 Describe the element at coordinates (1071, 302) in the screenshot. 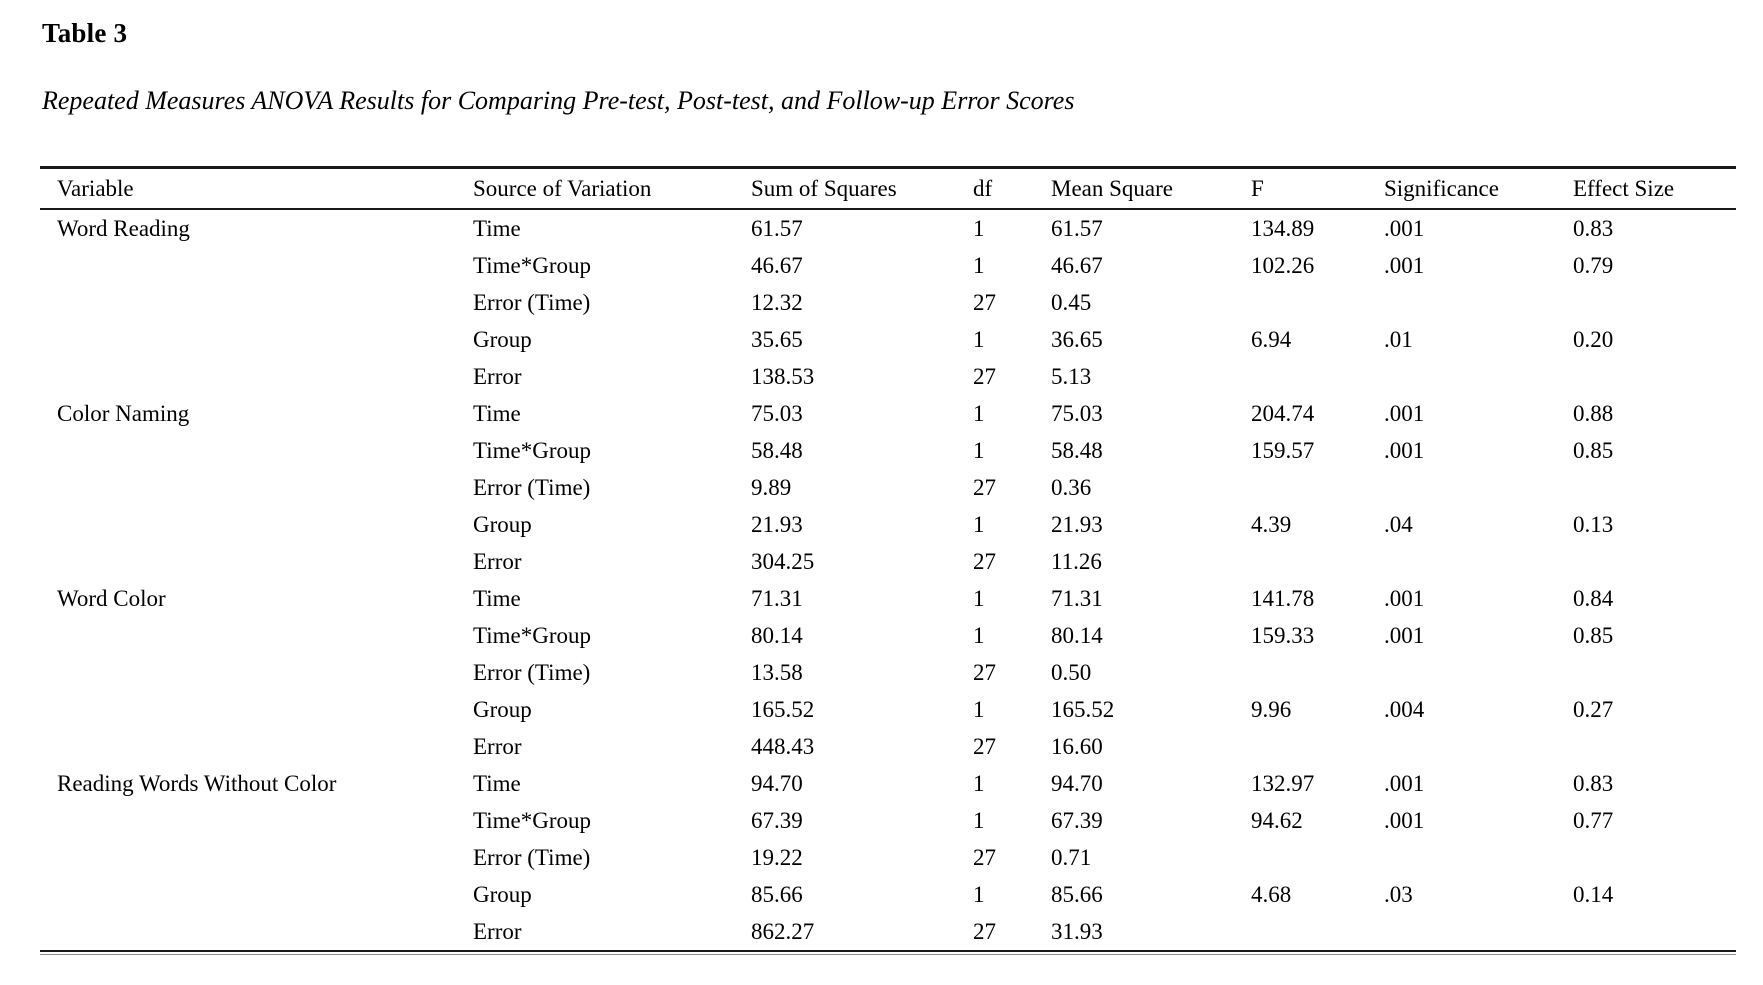

I see `cell-mean-square: 0.45` at that location.